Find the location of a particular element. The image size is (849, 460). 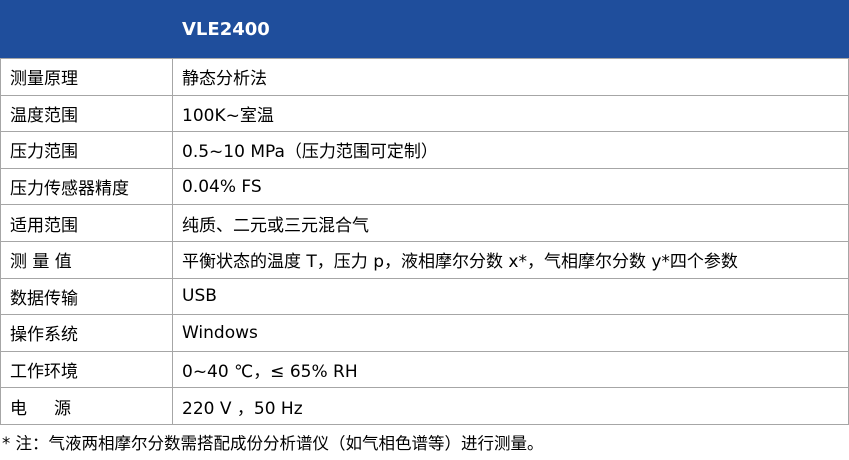

row-label: 适用范围 is located at coordinates (86, 223).